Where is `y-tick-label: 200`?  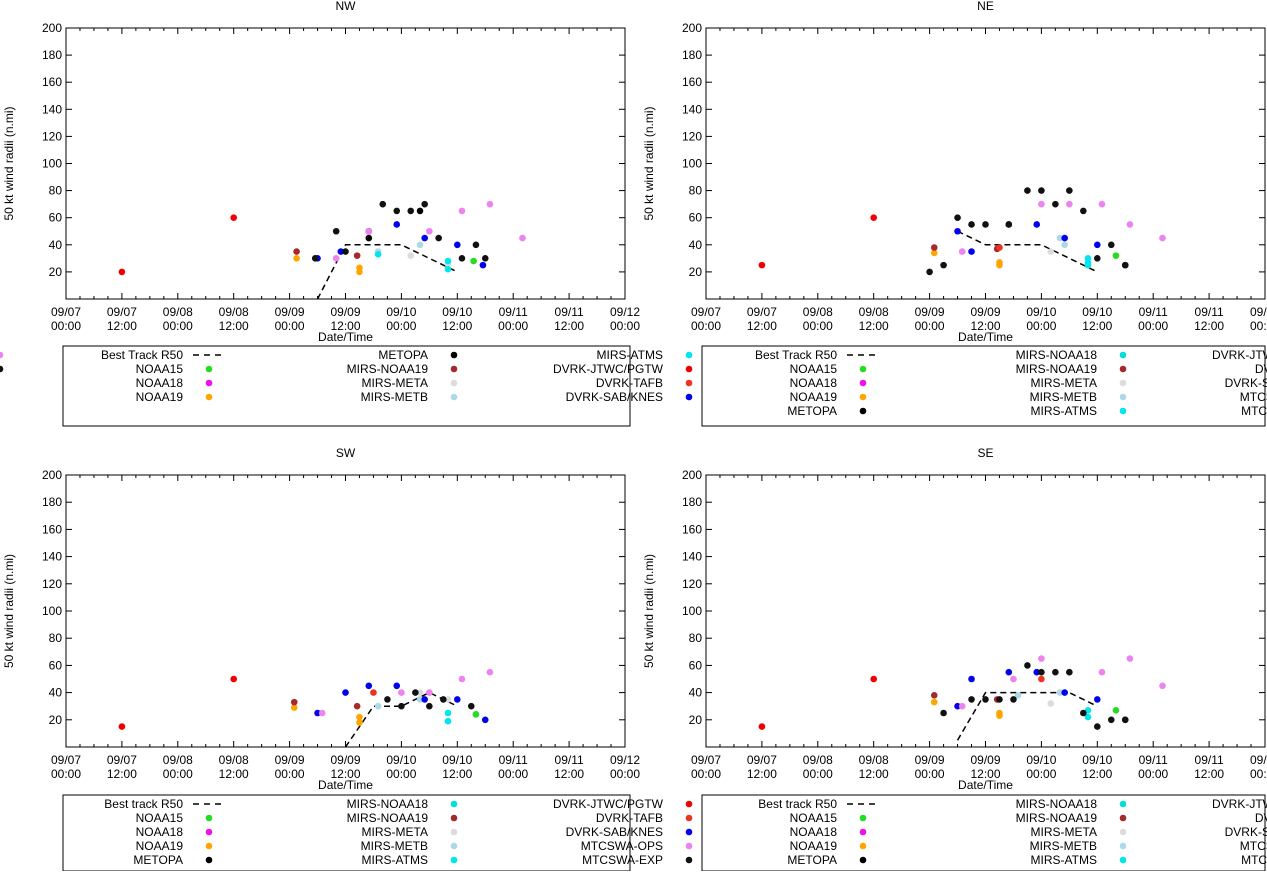 y-tick-label: 200 is located at coordinates (52, 475).